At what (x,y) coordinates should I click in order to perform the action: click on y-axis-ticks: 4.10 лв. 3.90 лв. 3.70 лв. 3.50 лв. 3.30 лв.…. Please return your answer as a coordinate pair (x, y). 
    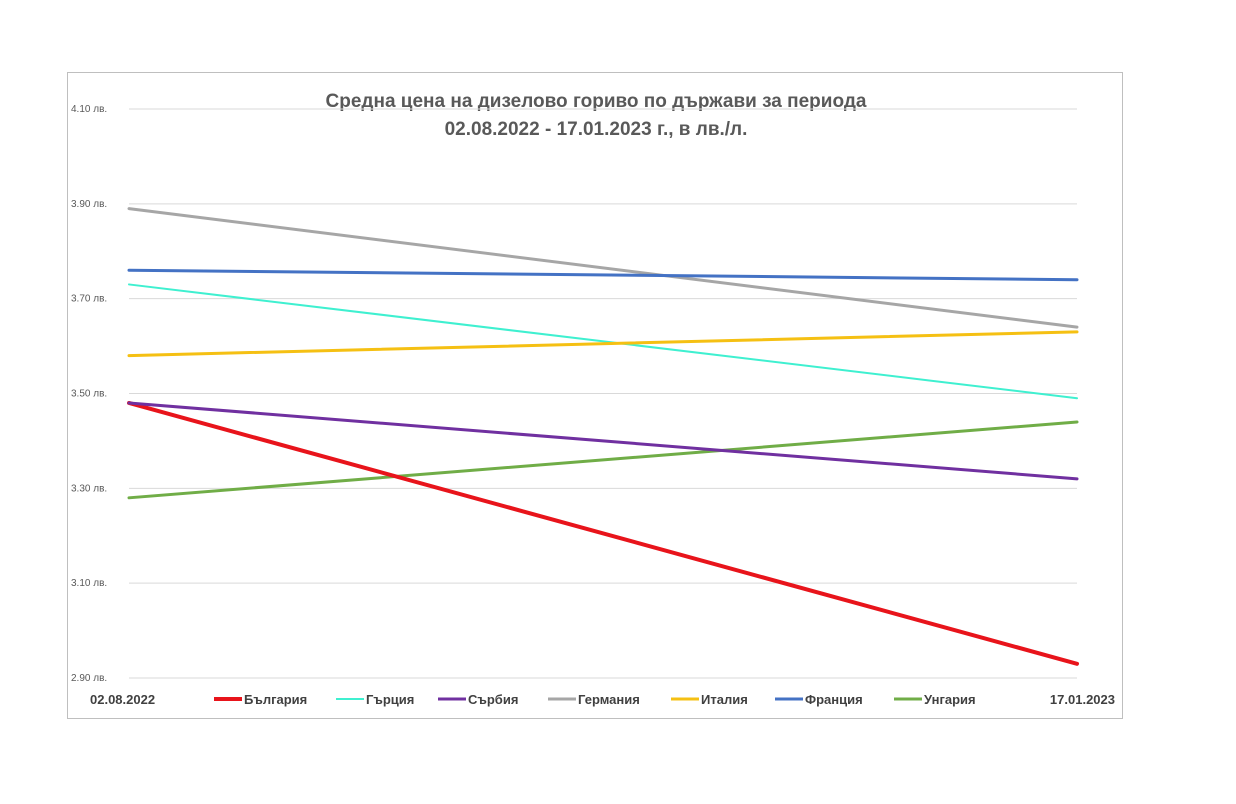
    Looking at the image, I should click on (89, 394).